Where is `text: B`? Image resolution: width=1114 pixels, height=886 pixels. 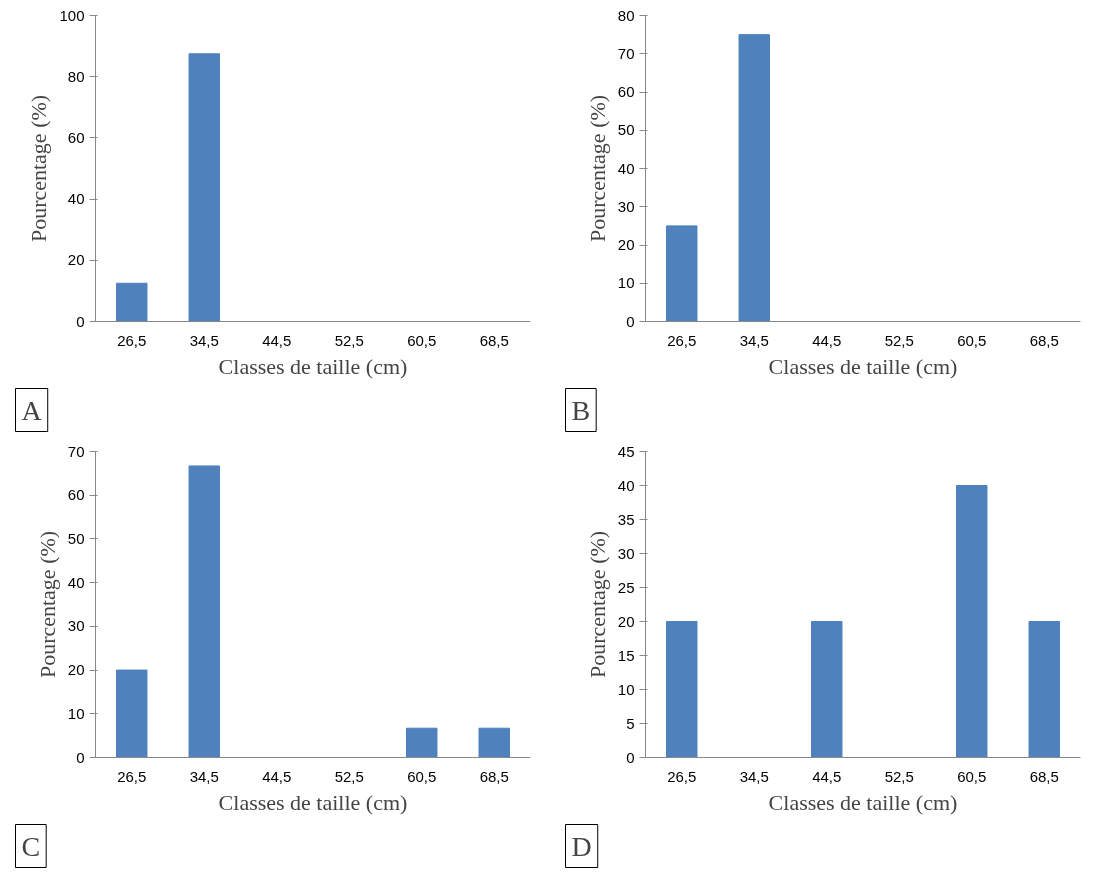
text: B is located at coordinates (581, 410).